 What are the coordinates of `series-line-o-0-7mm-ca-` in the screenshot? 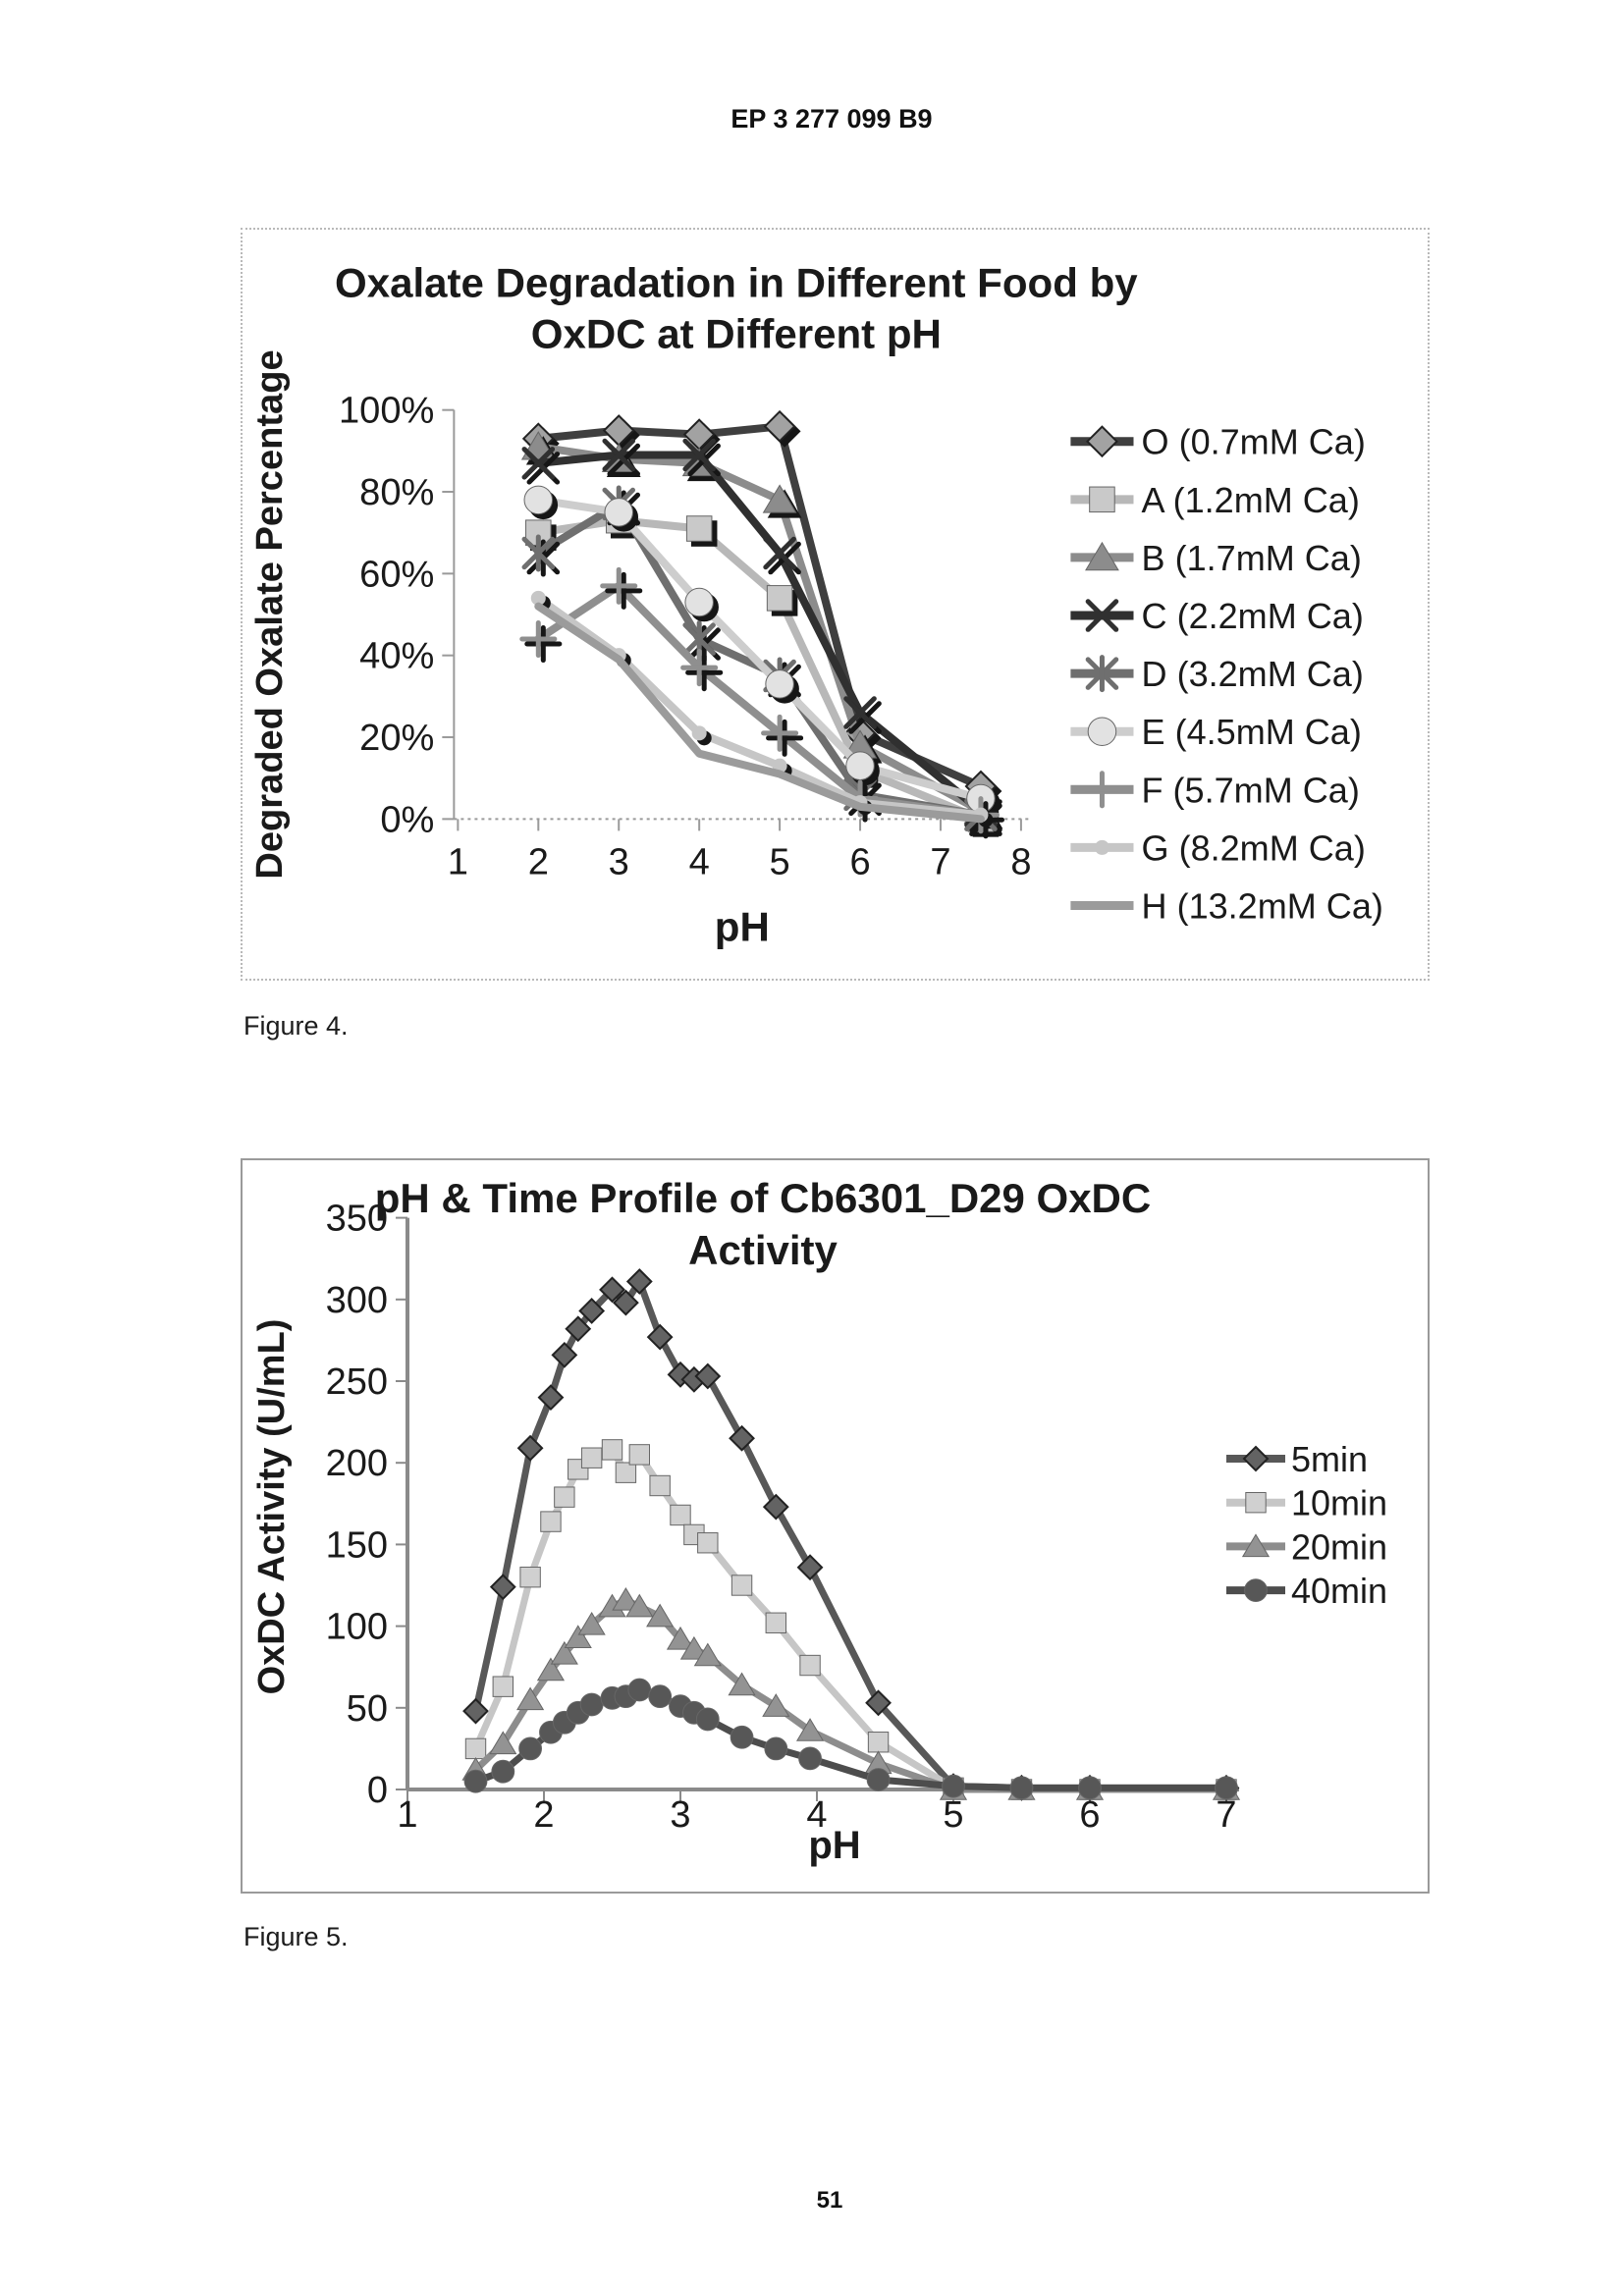 It's located at (759, 606).